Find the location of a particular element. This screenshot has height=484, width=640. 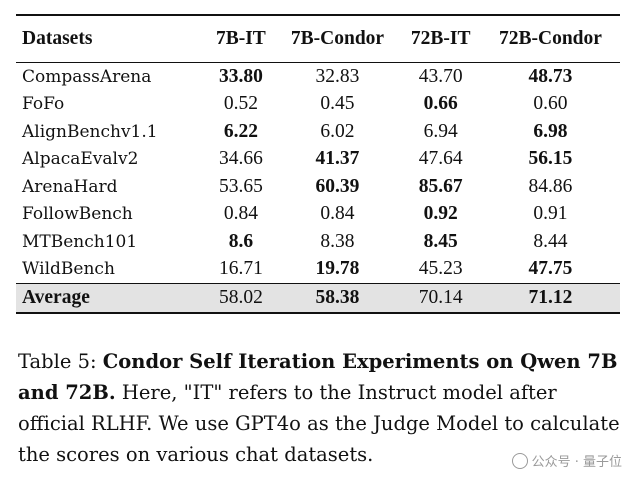

dataset-name: ArenaHard is located at coordinates (70, 186).